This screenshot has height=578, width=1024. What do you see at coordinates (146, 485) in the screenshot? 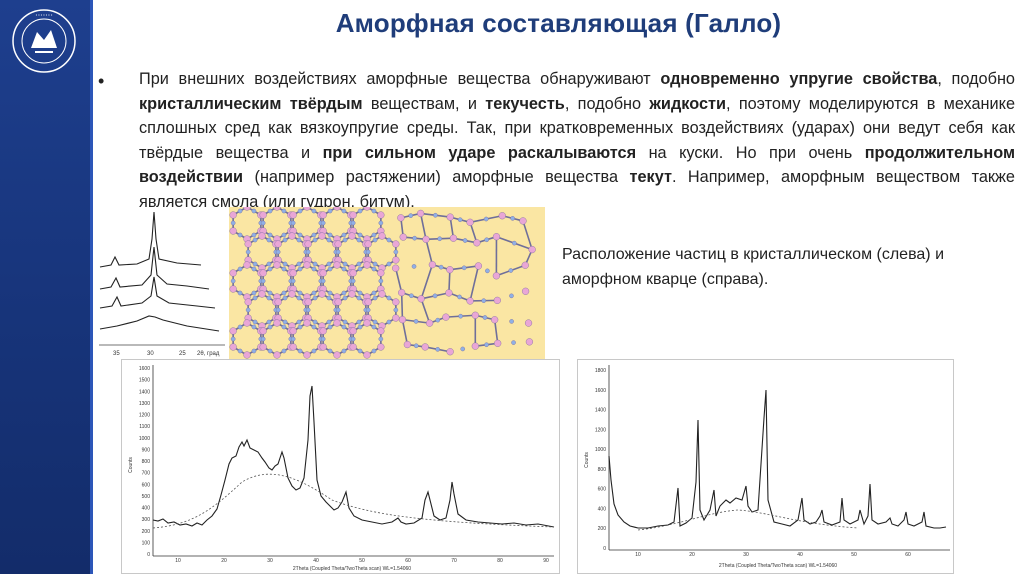
I see `chart-left-y-tick: 600` at bounding box center [146, 485].